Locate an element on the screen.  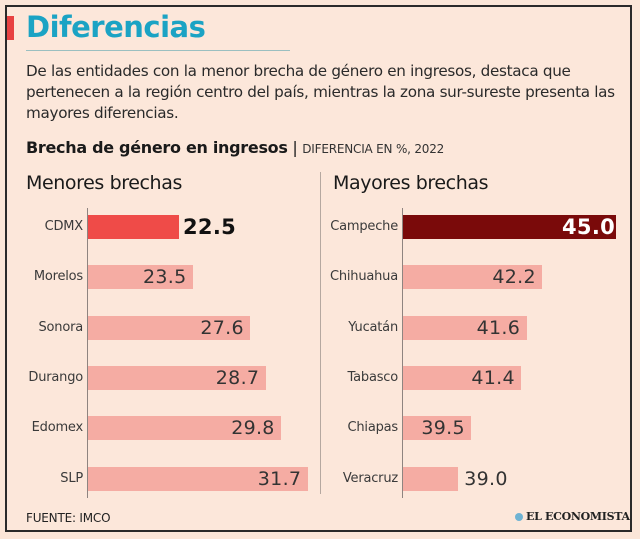
bar-cdmx is located at coordinates (133, 227).